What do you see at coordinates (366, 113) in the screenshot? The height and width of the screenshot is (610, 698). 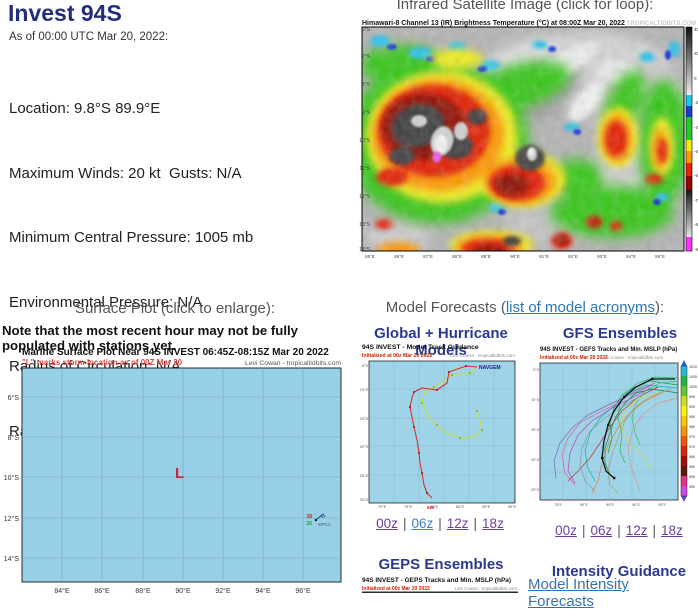 I see `svg-text: 9°S` at bounding box center [366, 113].